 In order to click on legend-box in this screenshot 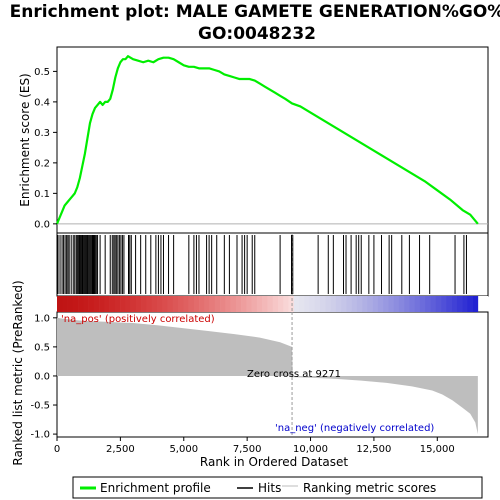, I will do `click(277, 487)`.